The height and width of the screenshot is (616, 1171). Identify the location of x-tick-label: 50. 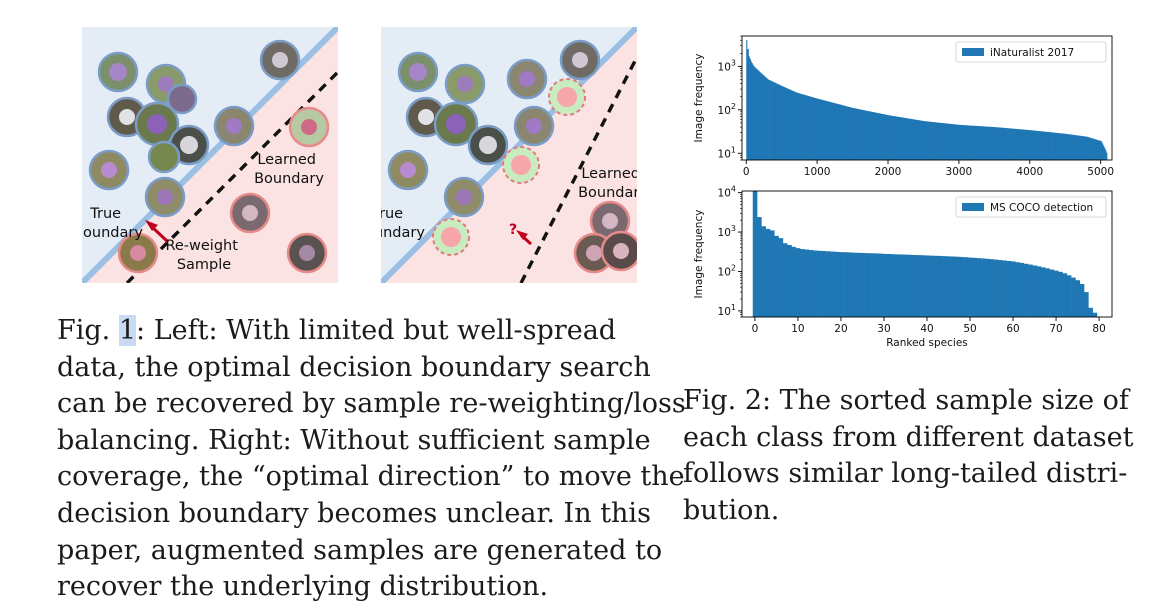
(969, 329).